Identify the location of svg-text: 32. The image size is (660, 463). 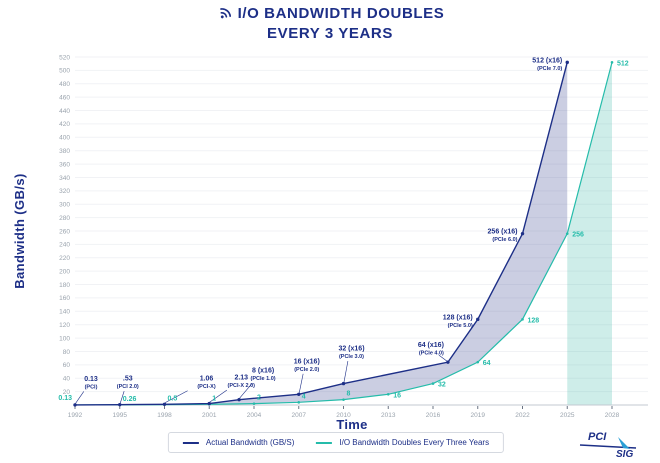
(442, 385).